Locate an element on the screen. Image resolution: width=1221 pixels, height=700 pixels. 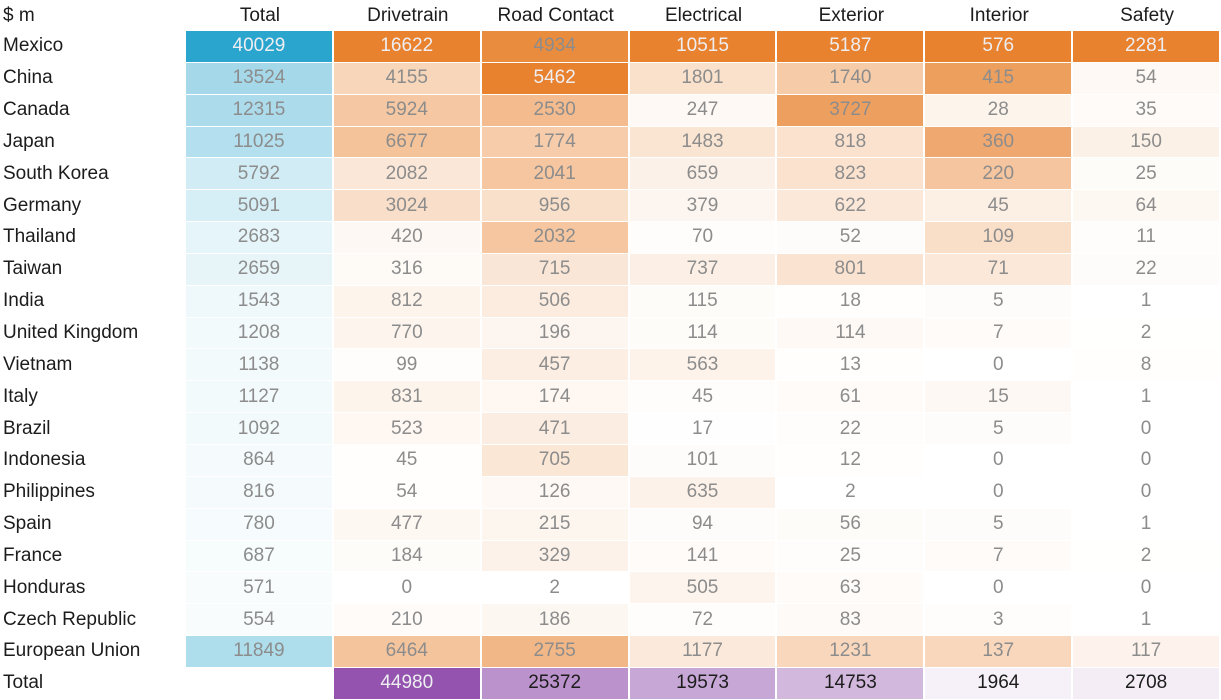
heatmap-cell: 379 is located at coordinates (703, 206).